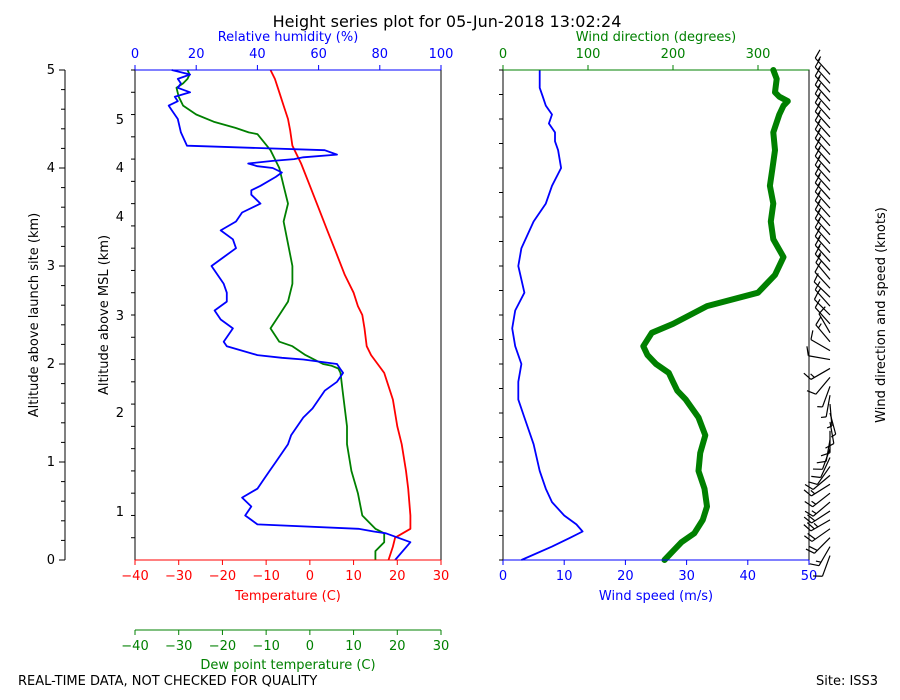 The width and height of the screenshot is (900, 700). I want to click on wind-direction-tick-label: 100, so click(588, 54).